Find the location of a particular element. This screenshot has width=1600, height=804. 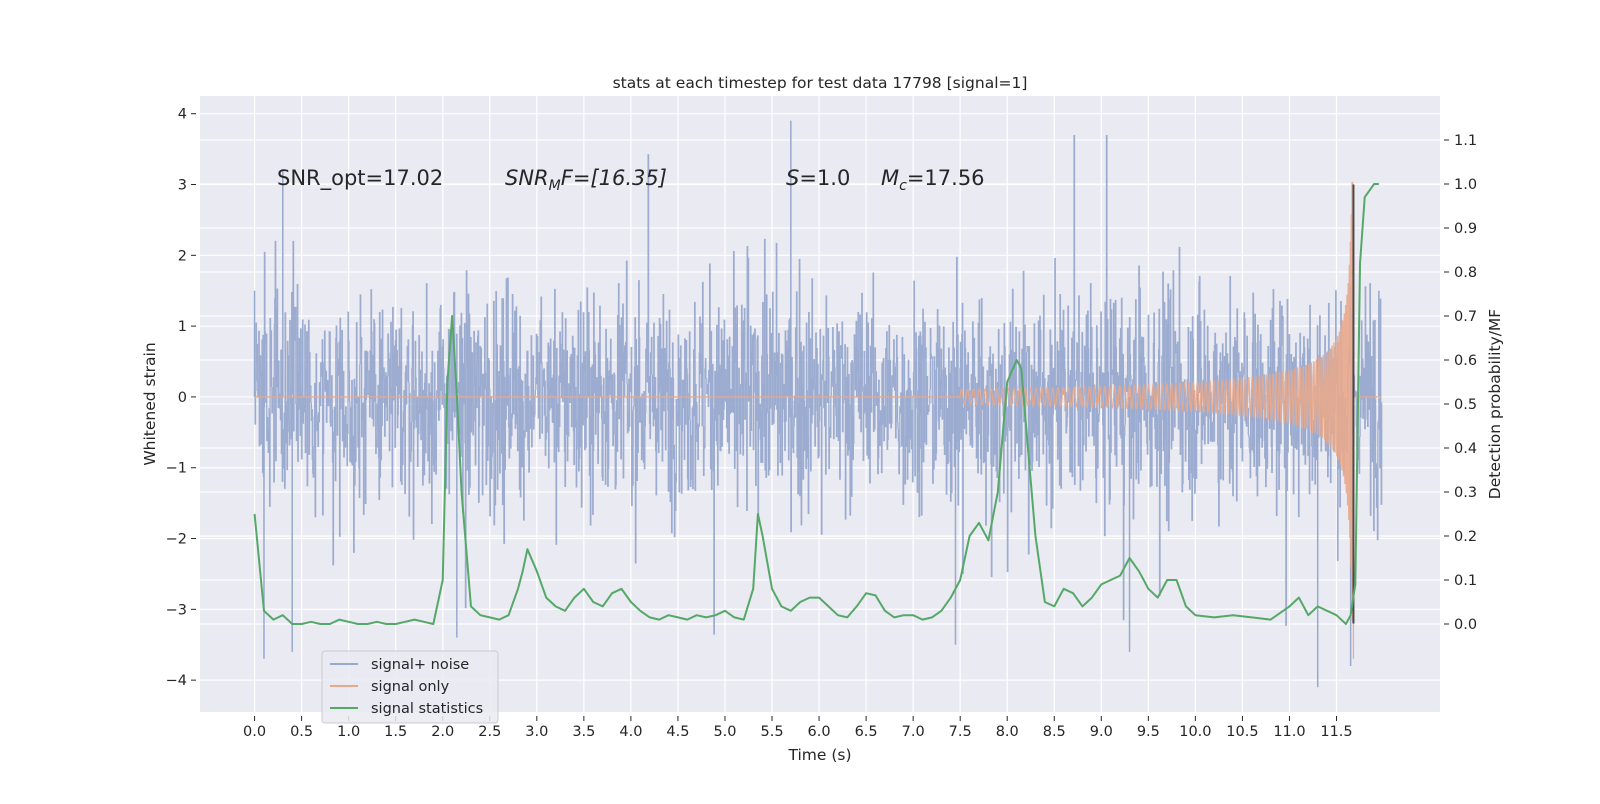

y-axis-right-label: Detection probability/MF is located at coordinates (1495, 404).